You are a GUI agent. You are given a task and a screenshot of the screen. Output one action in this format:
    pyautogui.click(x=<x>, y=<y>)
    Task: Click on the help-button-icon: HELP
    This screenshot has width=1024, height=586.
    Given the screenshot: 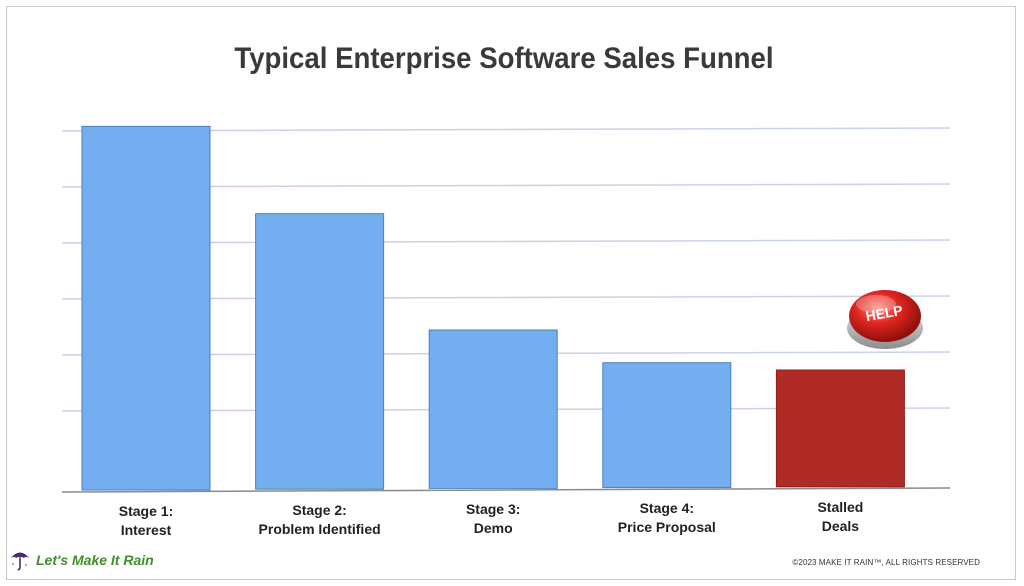 What is the action you would take?
    pyautogui.click(x=885, y=319)
    